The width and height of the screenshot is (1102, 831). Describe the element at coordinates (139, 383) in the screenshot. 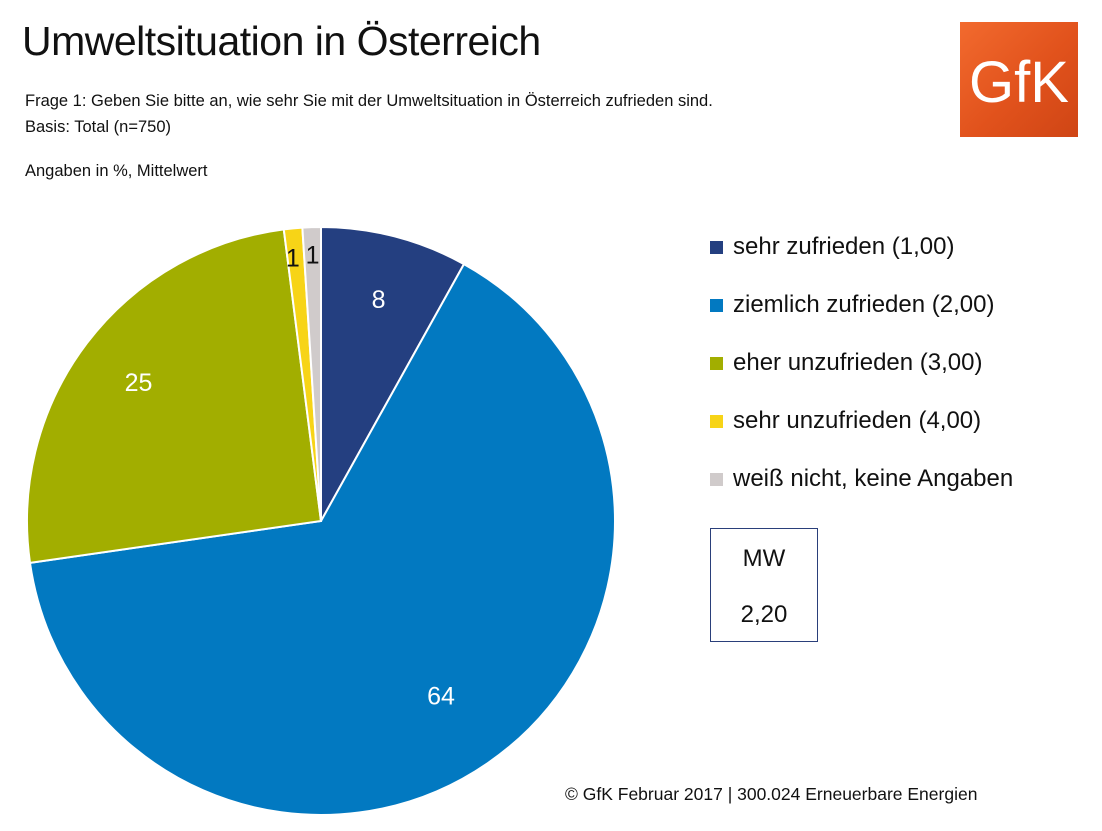

I see `slice-data-label: 25` at that location.